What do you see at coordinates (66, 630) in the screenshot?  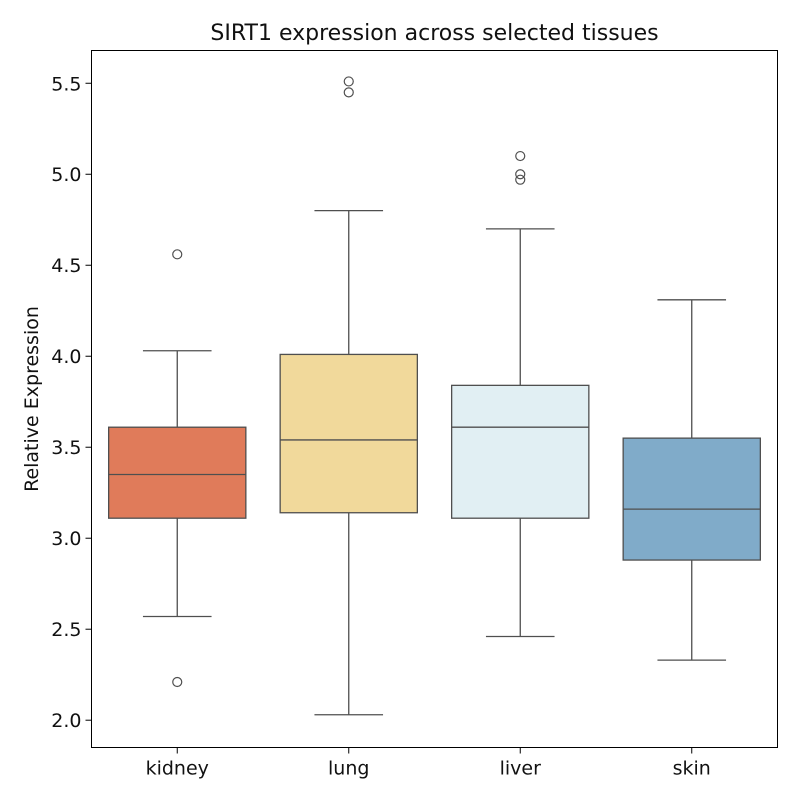 I see `y-tick-label: 2.5` at bounding box center [66, 630].